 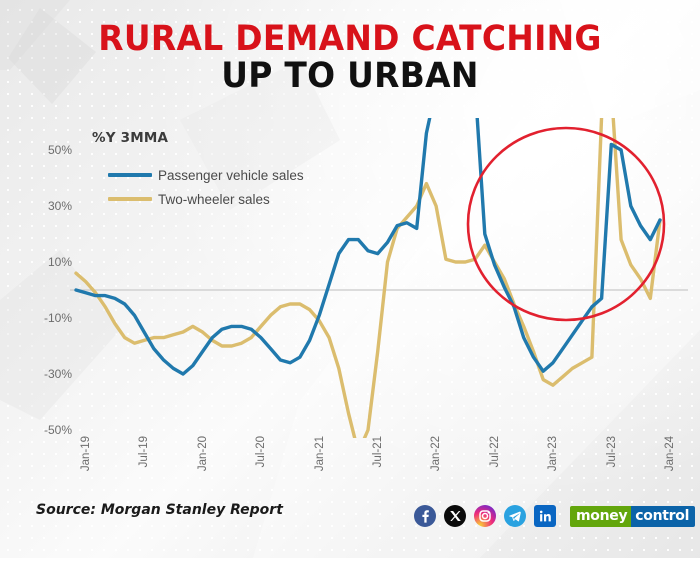 I want to click on y-axis-labels: 50% 30% 10% -10% -30% -50%, so click(x=46, y=278).